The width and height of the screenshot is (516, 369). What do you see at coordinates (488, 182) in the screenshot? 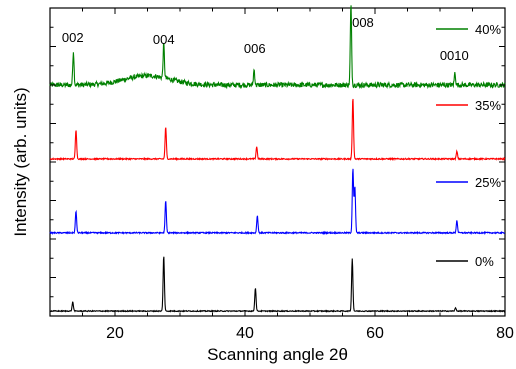
I see `legend-label: 25%` at bounding box center [488, 182].